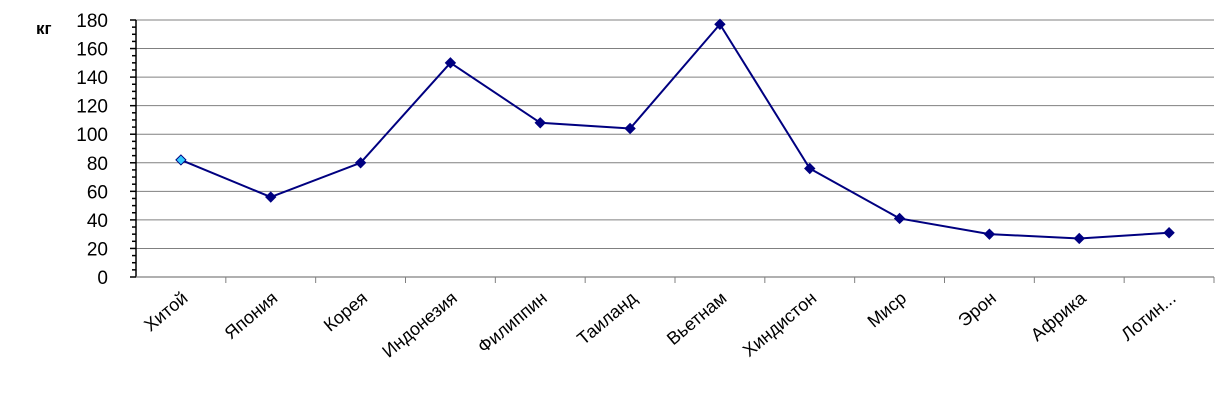 This screenshot has width=1224, height=417. Describe the element at coordinates (512, 322) in the screenshot. I see `x-tick-label: Филиппин` at that location.